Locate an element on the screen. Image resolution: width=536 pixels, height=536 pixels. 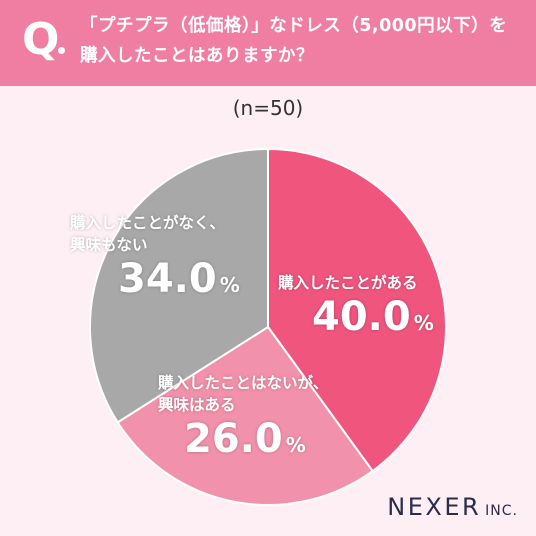
sample-size: (n=50) is located at coordinates (268, 108).